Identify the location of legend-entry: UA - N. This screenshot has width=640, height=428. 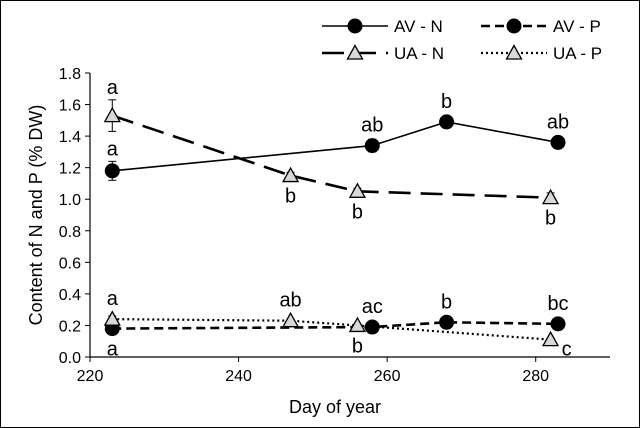
(383, 53).